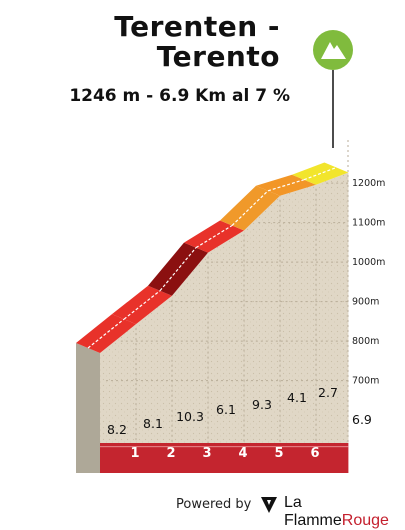 The width and height of the screenshot is (405, 530). What do you see at coordinates (206, 453) in the screenshot?
I see `km-label: 3` at bounding box center [206, 453].